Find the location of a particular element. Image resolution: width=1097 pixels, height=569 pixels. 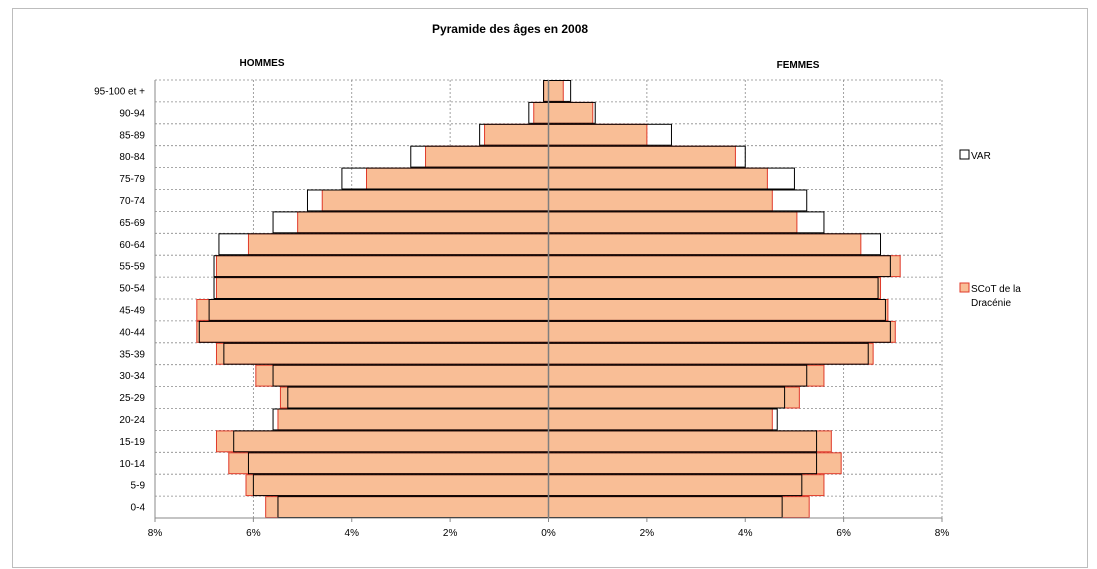

age-group-label: 40-44 is located at coordinates (132, 332).